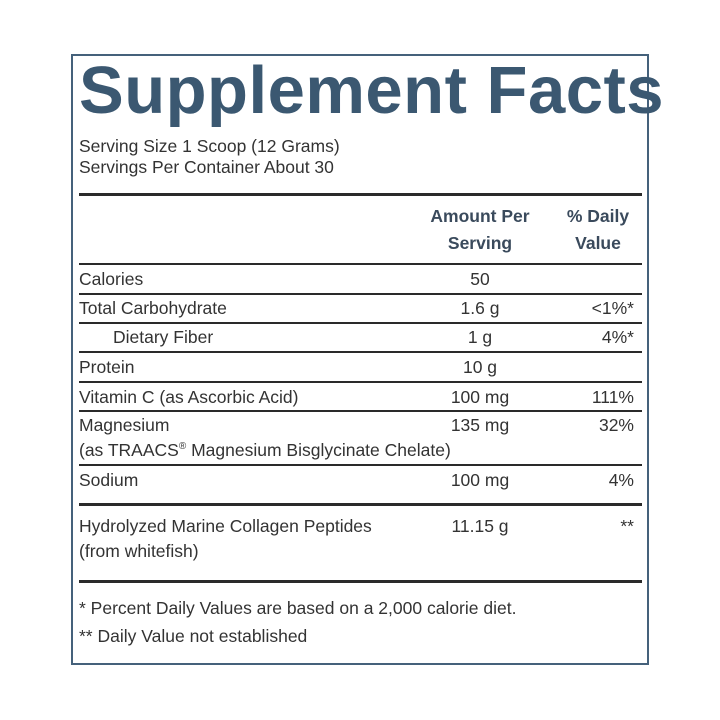  I want to click on amount: 50, so click(480, 279).